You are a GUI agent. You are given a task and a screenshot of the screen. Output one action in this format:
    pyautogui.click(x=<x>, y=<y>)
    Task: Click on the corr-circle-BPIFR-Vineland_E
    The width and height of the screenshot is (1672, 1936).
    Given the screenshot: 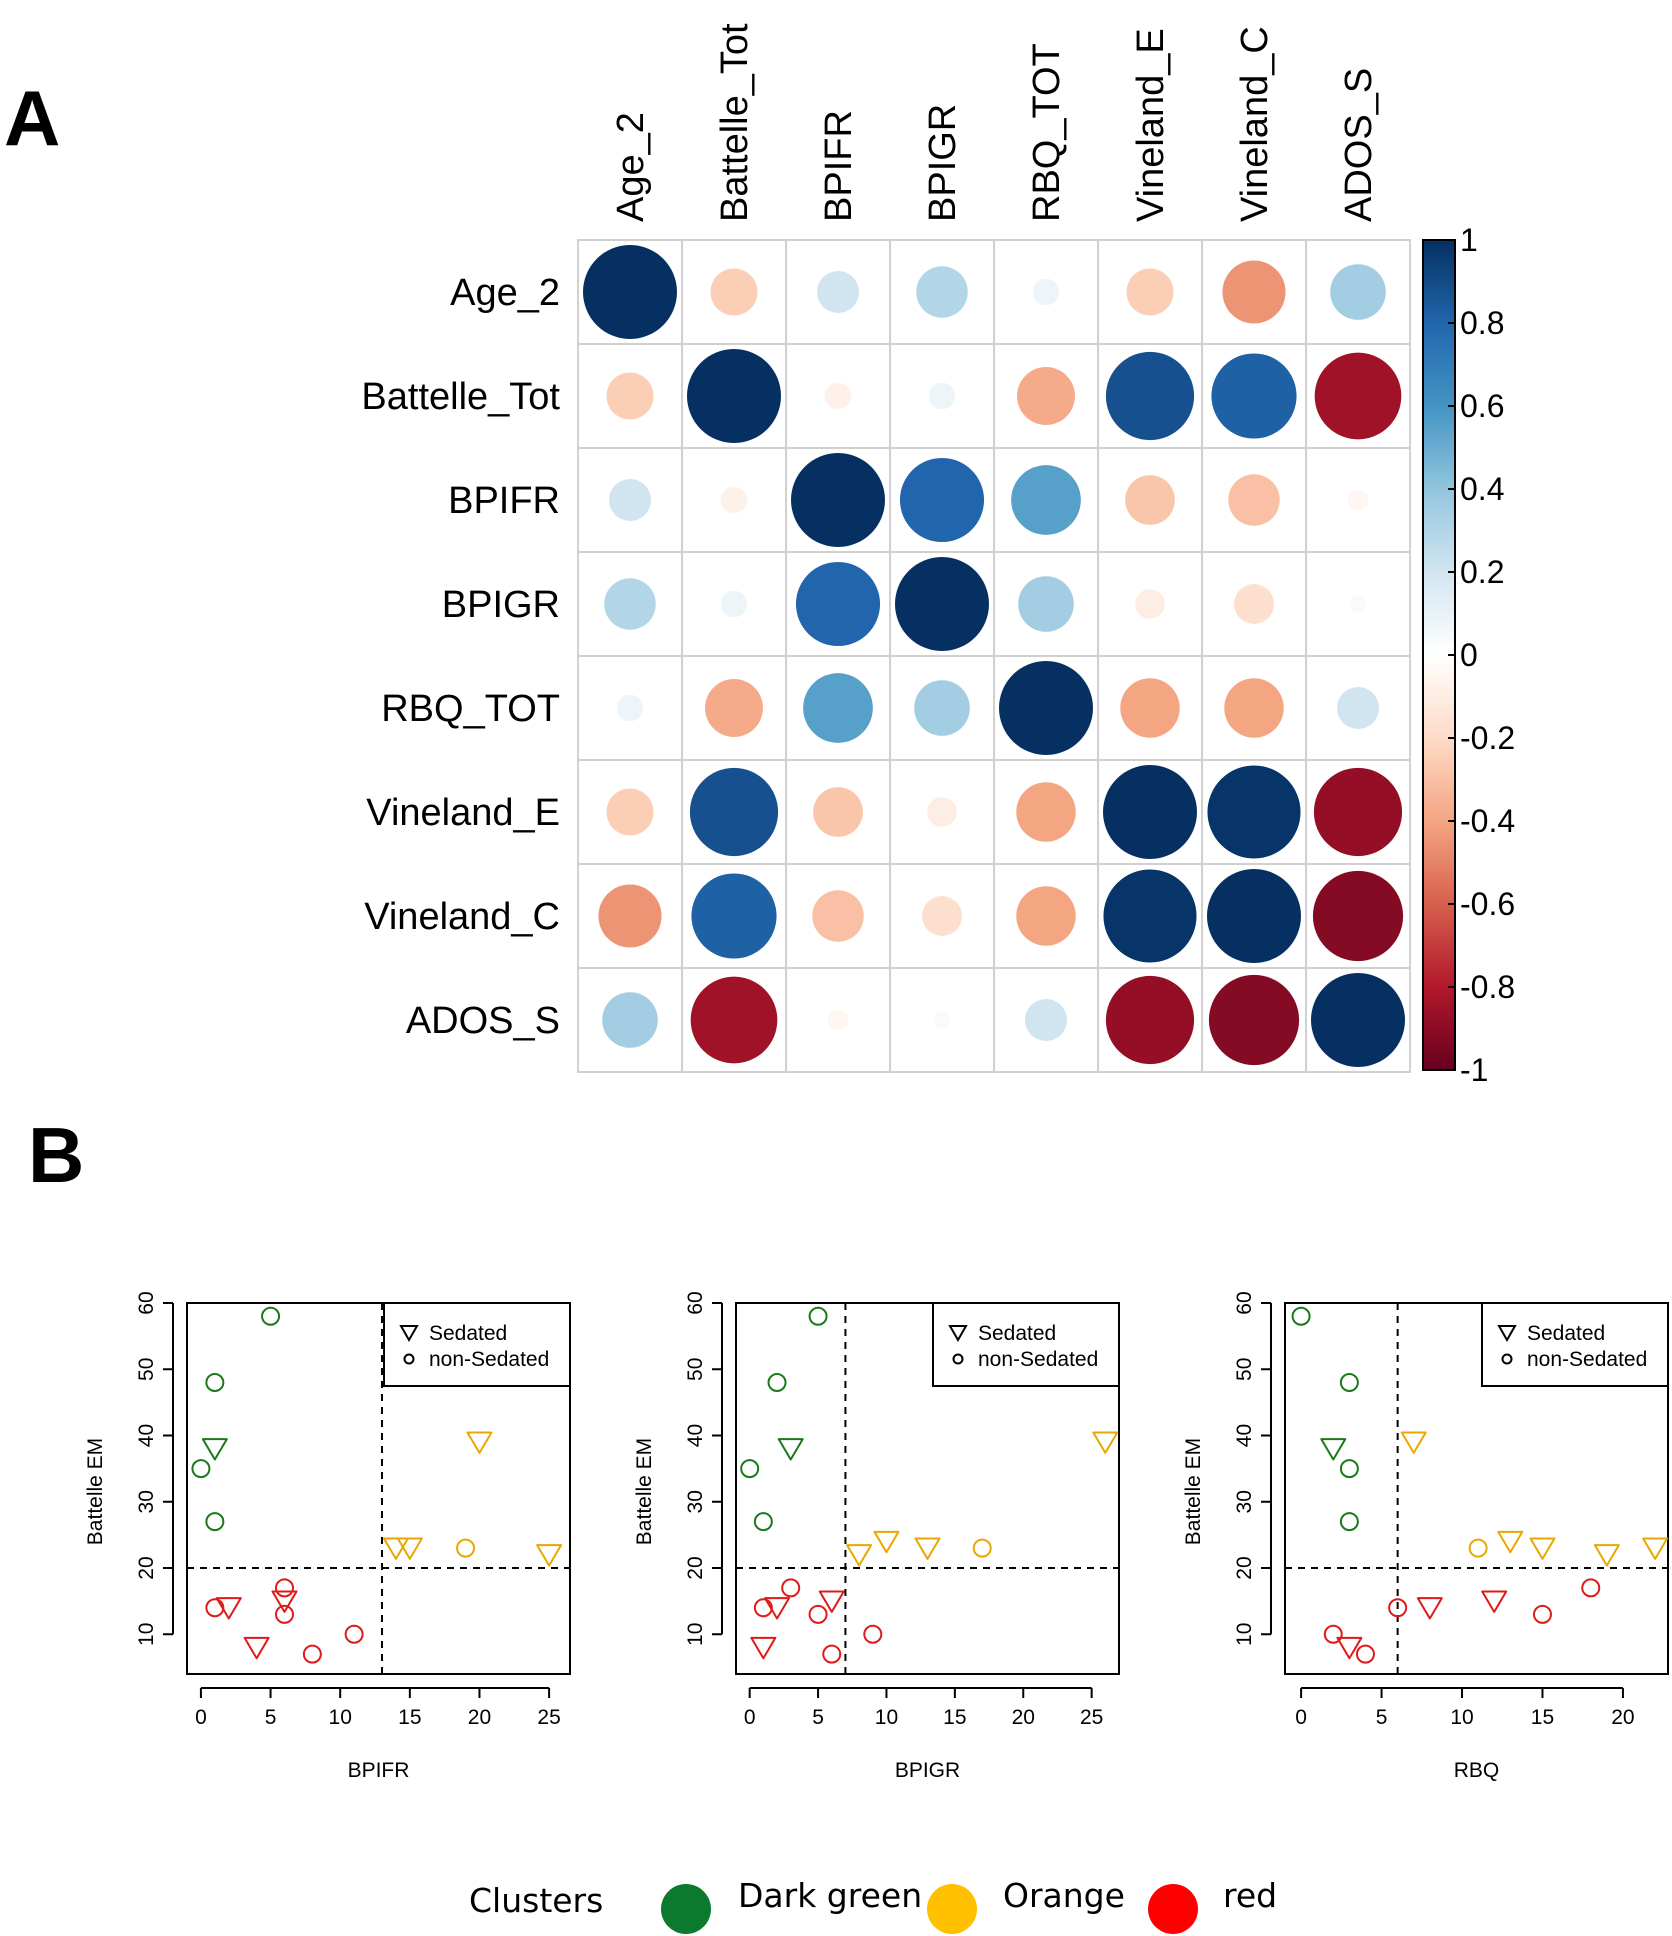 What is the action you would take?
    pyautogui.click(x=1150, y=500)
    